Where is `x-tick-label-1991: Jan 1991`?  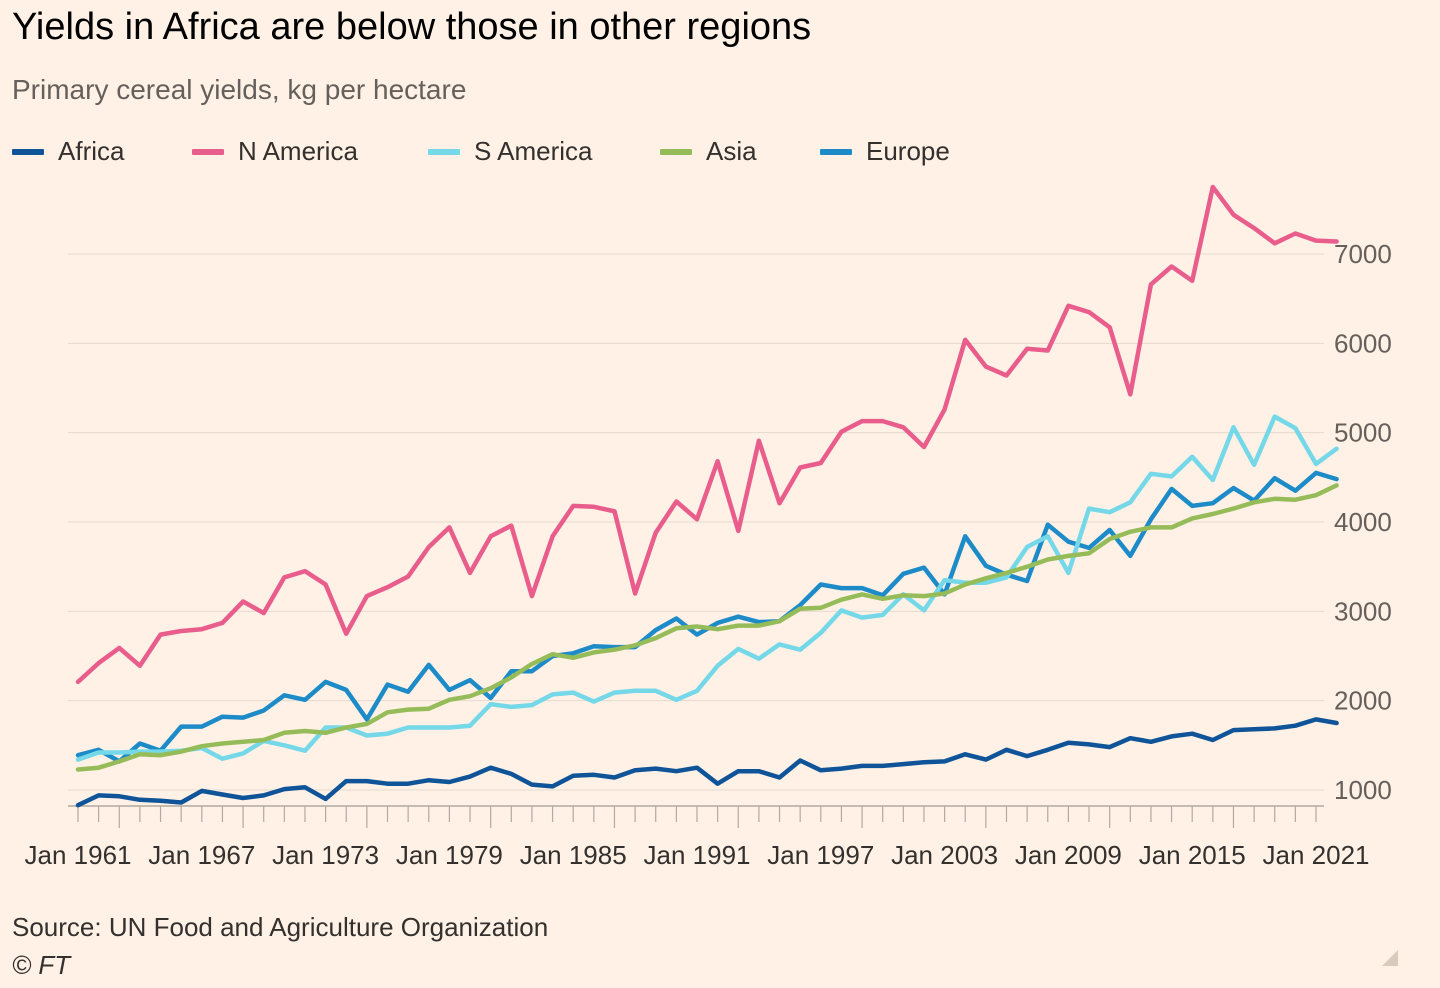
x-tick-label-1991: Jan 1991 is located at coordinates (697, 855).